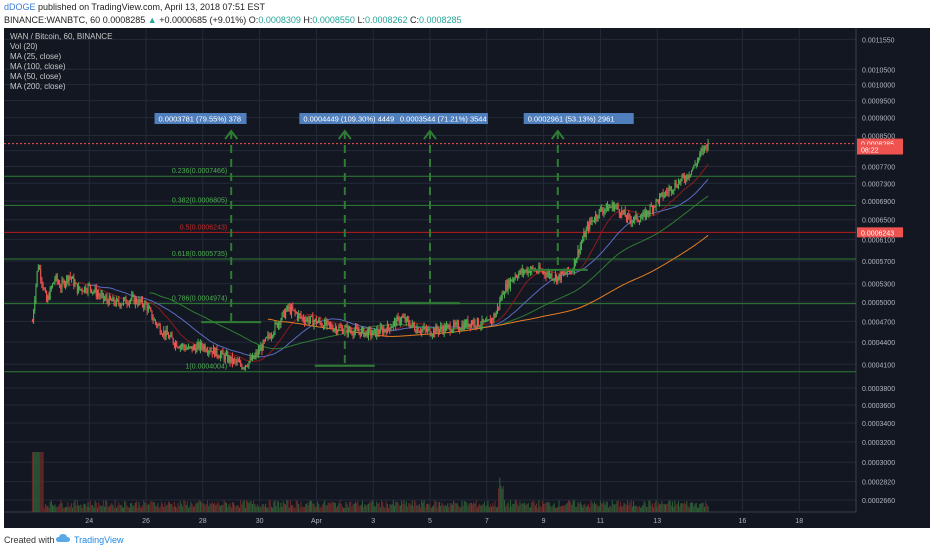 The height and width of the screenshot is (550, 932). What do you see at coordinates (146, 521) in the screenshot?
I see `x-tick-label: 26` at bounding box center [146, 521].